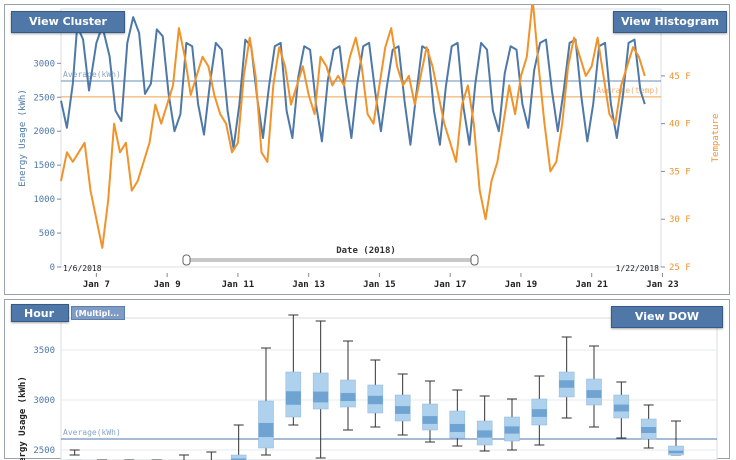  Describe the element at coordinates (638, 268) in the screenshot. I see `slider-end-label: 1/22/2018` at that location.